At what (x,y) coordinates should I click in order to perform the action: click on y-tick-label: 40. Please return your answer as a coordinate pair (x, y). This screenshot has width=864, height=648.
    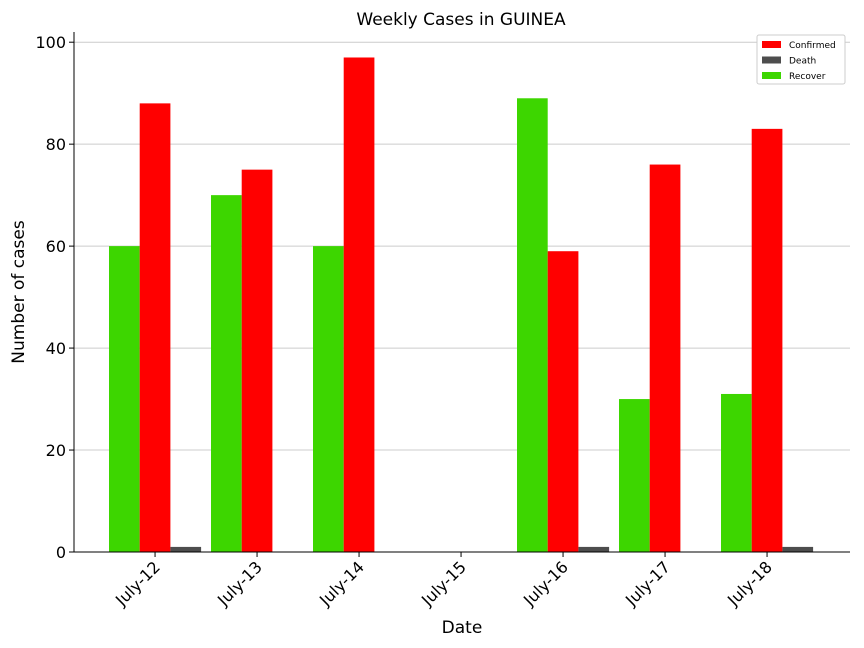
    Looking at the image, I should click on (56, 348).